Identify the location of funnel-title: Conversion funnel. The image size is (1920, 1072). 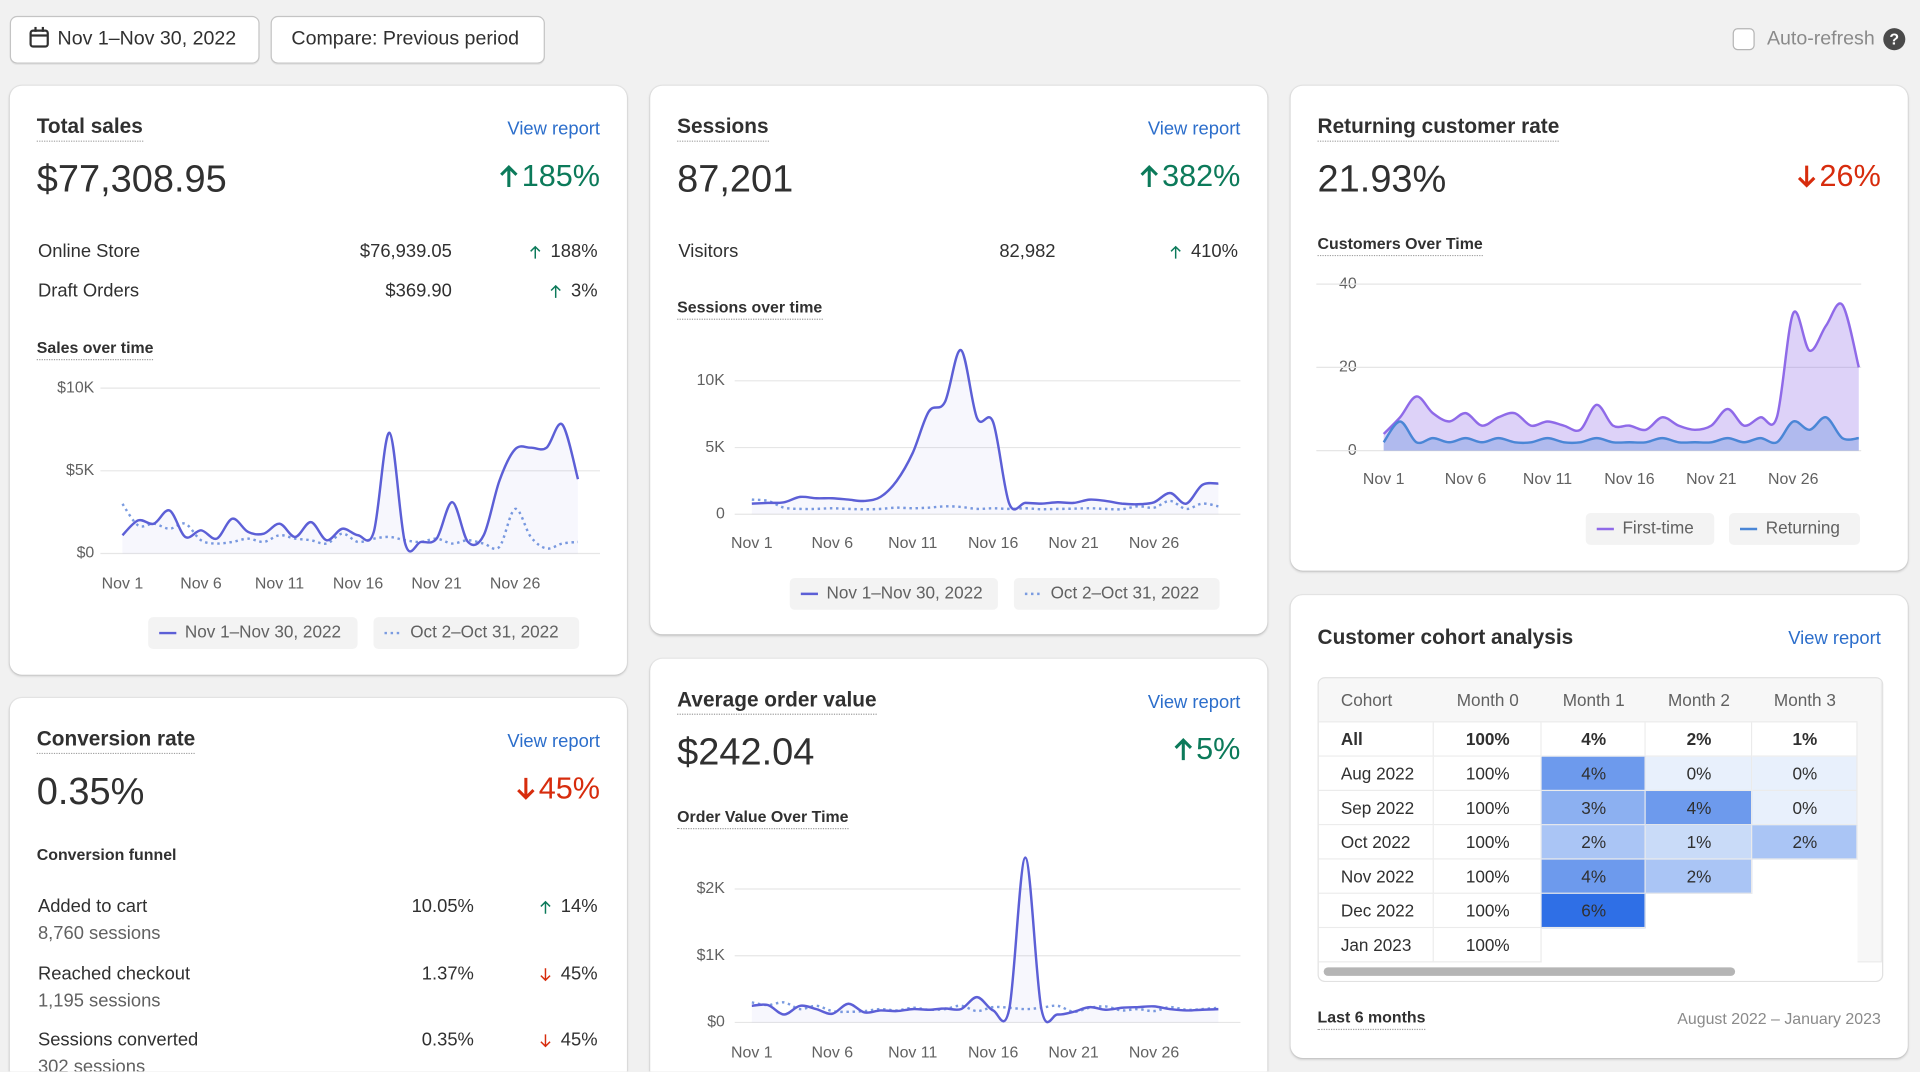
(106, 854).